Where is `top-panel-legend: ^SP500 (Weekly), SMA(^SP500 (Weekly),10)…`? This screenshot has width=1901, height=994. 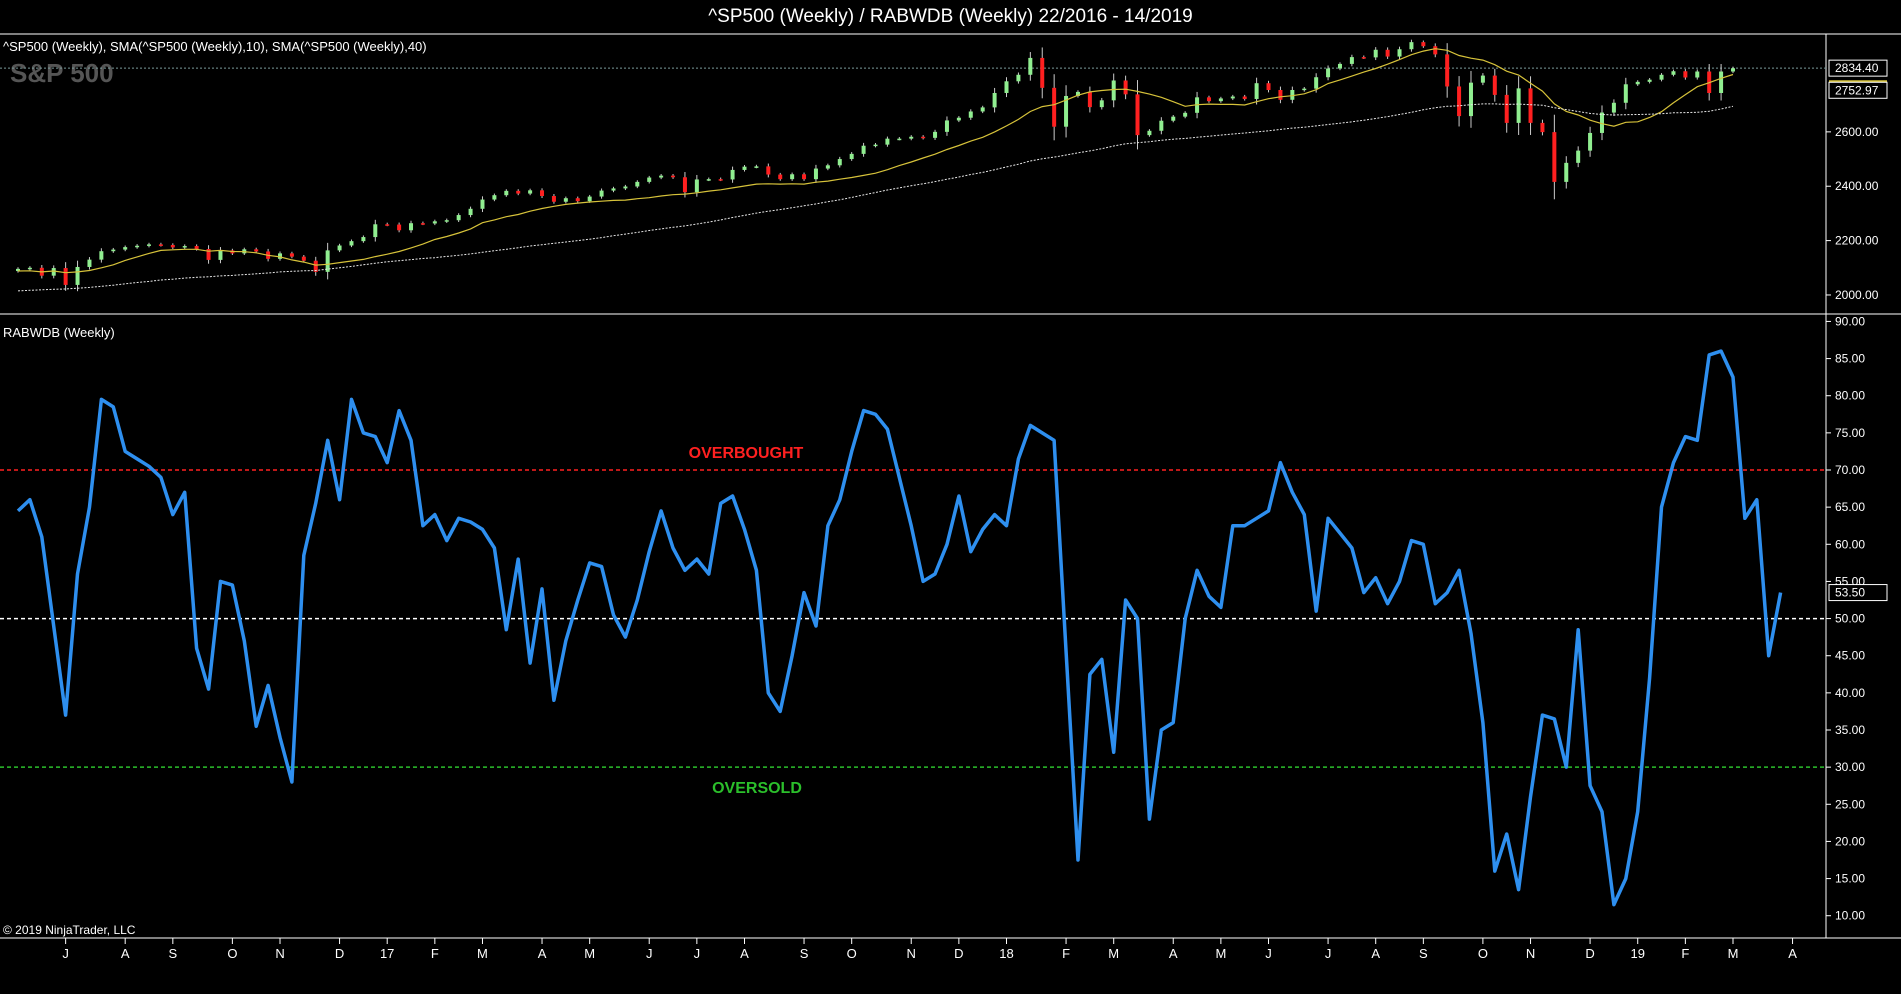
top-panel-legend: ^SP500 (Weekly), SMA(^SP500 (Weekly),10)… is located at coordinates (215, 46).